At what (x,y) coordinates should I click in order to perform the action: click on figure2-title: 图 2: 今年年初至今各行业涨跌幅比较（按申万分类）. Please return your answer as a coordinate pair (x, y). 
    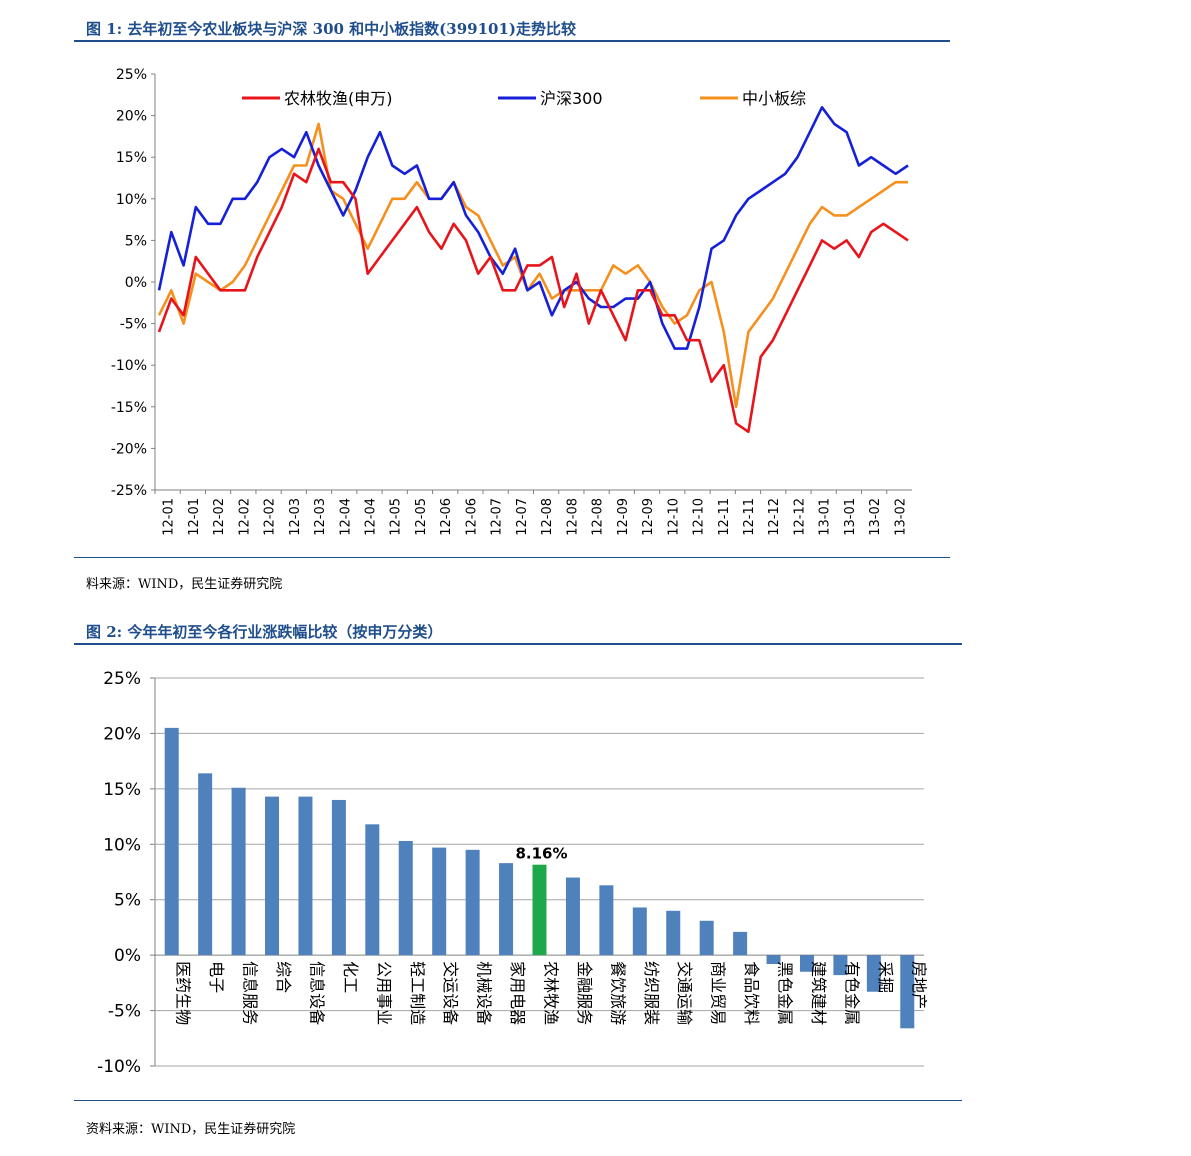
    Looking at the image, I should click on (264, 632).